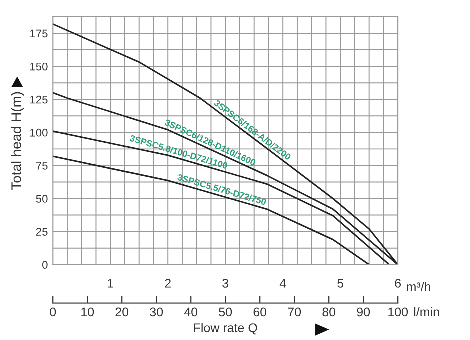  What do you see at coordinates (42, 232) in the screenshot?
I see `y-tick-label: 25` at bounding box center [42, 232].